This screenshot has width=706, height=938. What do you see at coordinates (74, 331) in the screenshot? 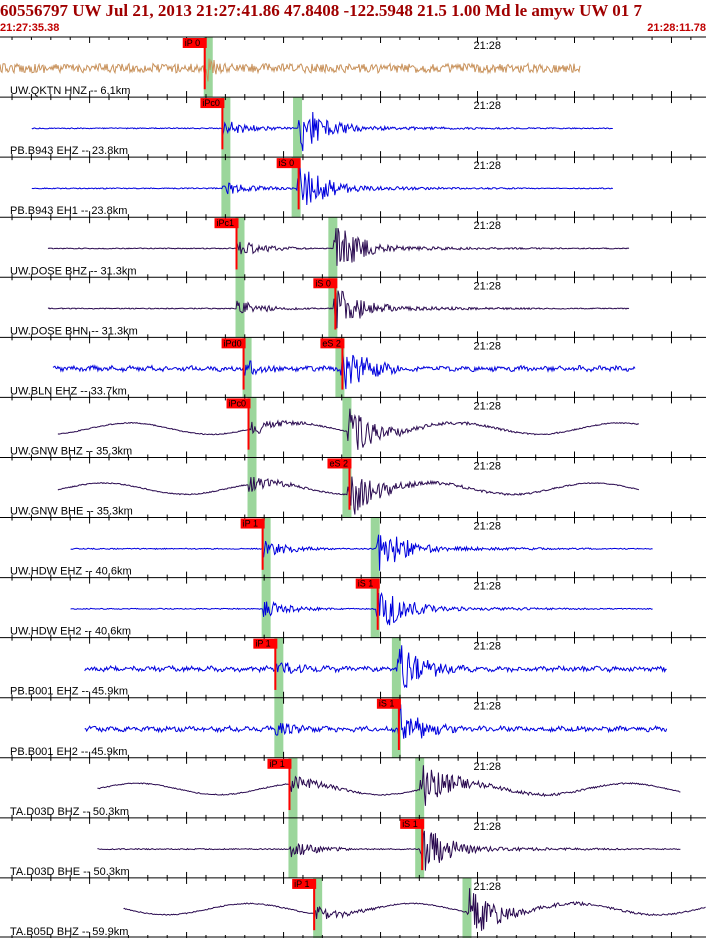
I see `station-label: UW.DOSE BHN -- 31.3km` at bounding box center [74, 331].